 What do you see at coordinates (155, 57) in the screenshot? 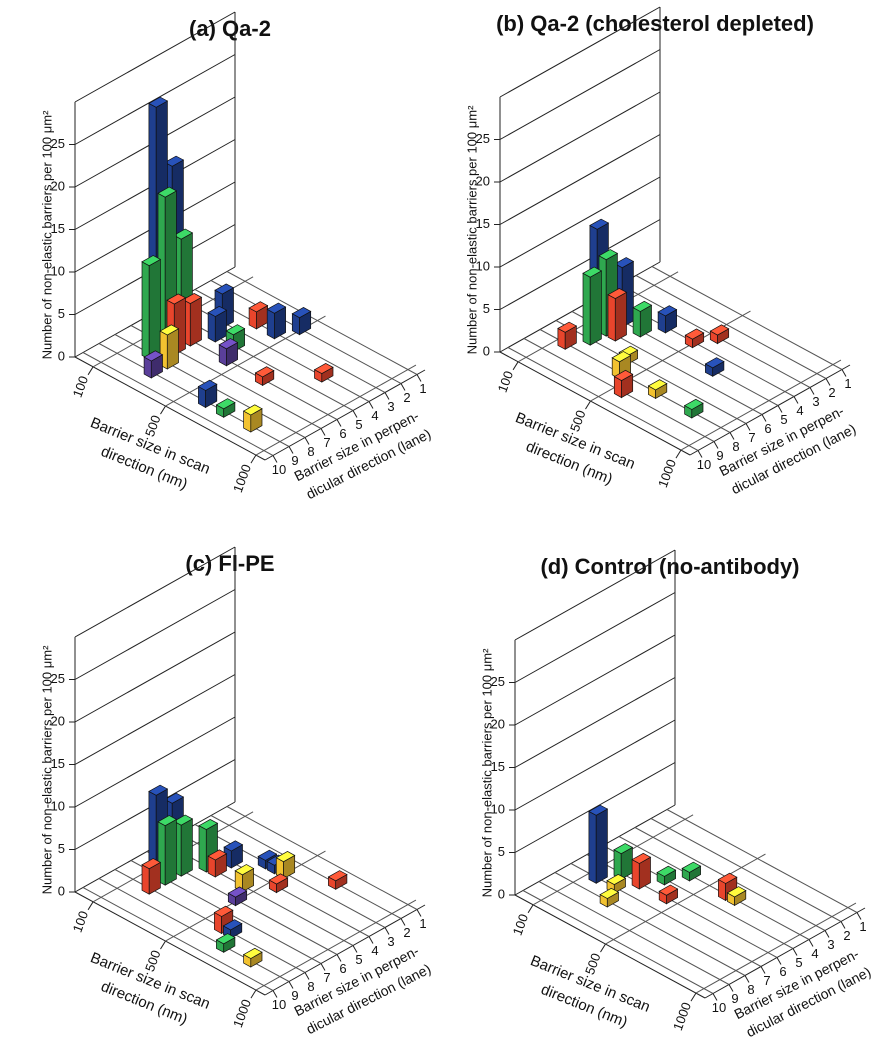
I see `wall-edge` at bounding box center [155, 57].